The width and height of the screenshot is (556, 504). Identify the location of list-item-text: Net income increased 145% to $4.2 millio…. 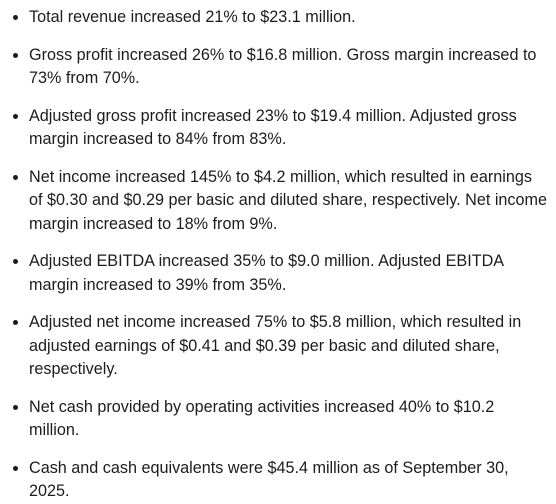
(288, 200).